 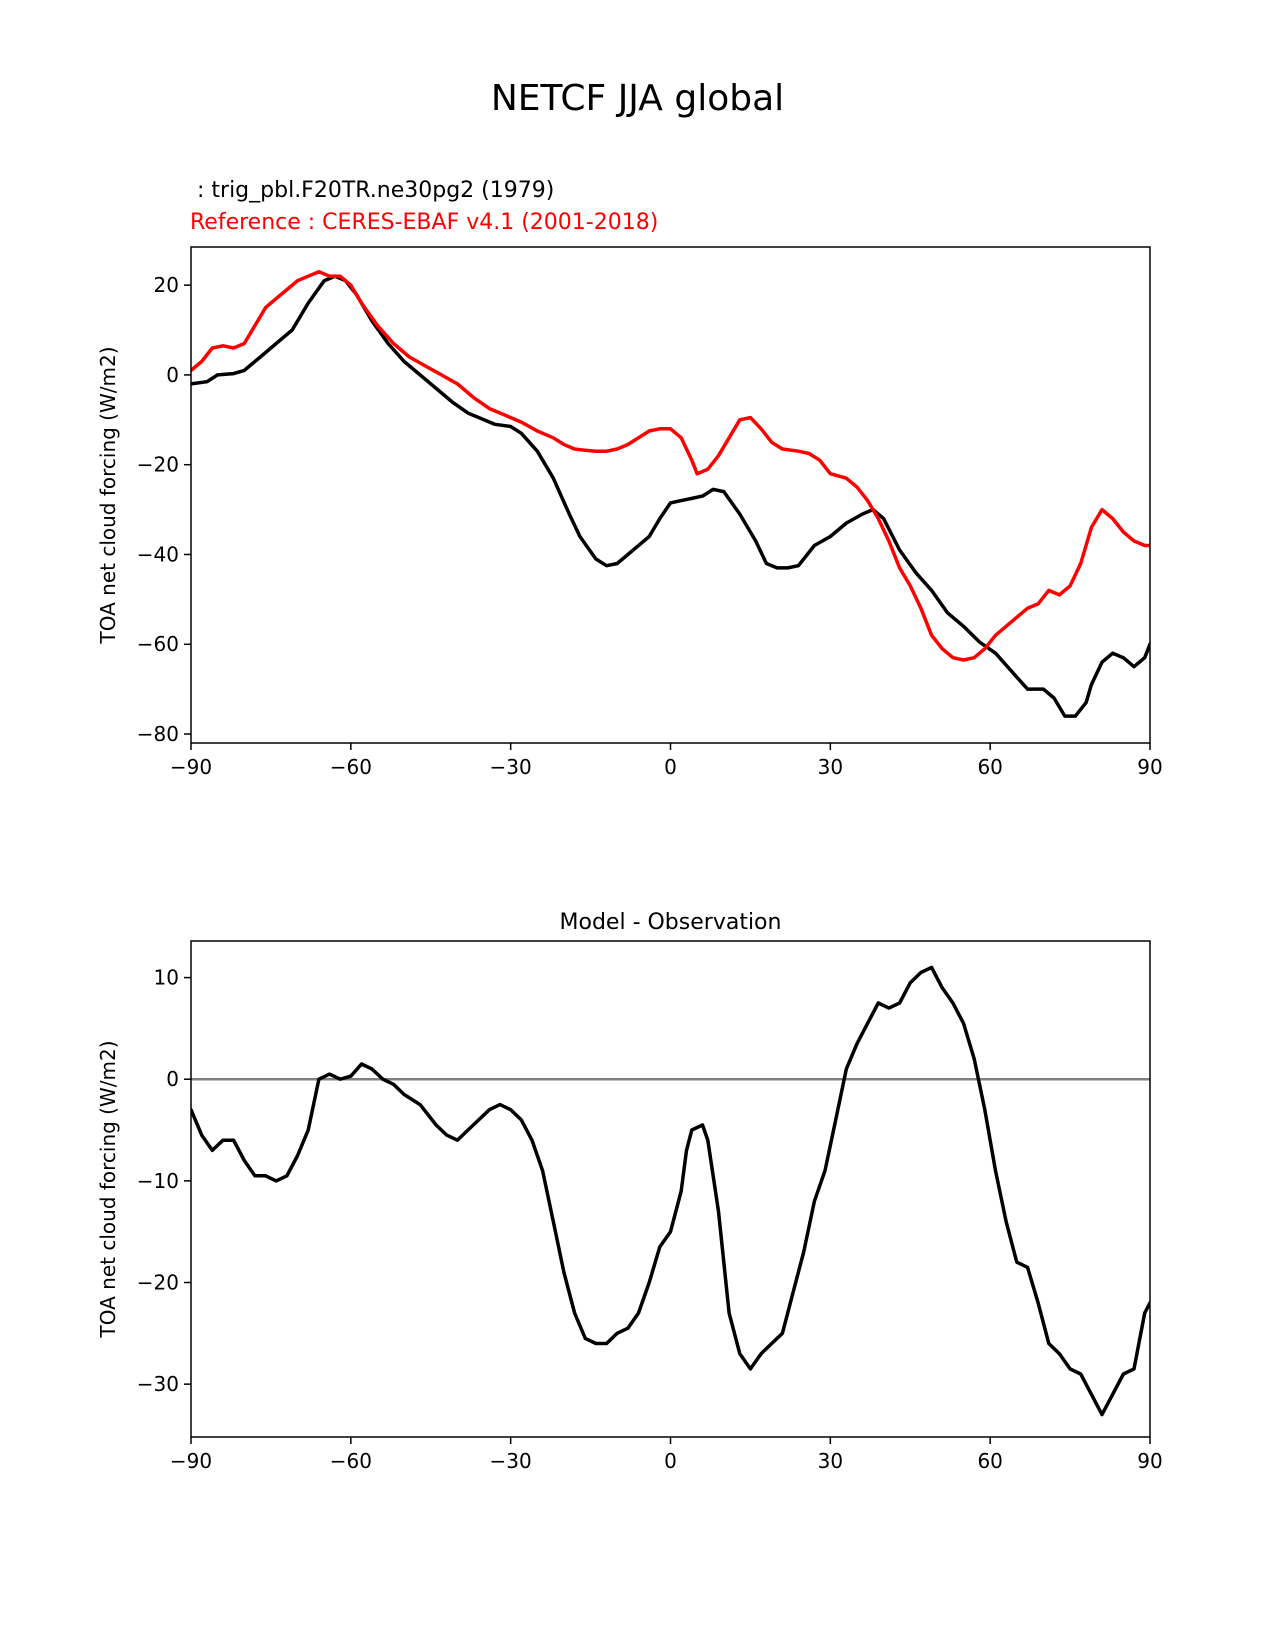 I want to click on y-tick-label: −80, so click(x=158, y=734).